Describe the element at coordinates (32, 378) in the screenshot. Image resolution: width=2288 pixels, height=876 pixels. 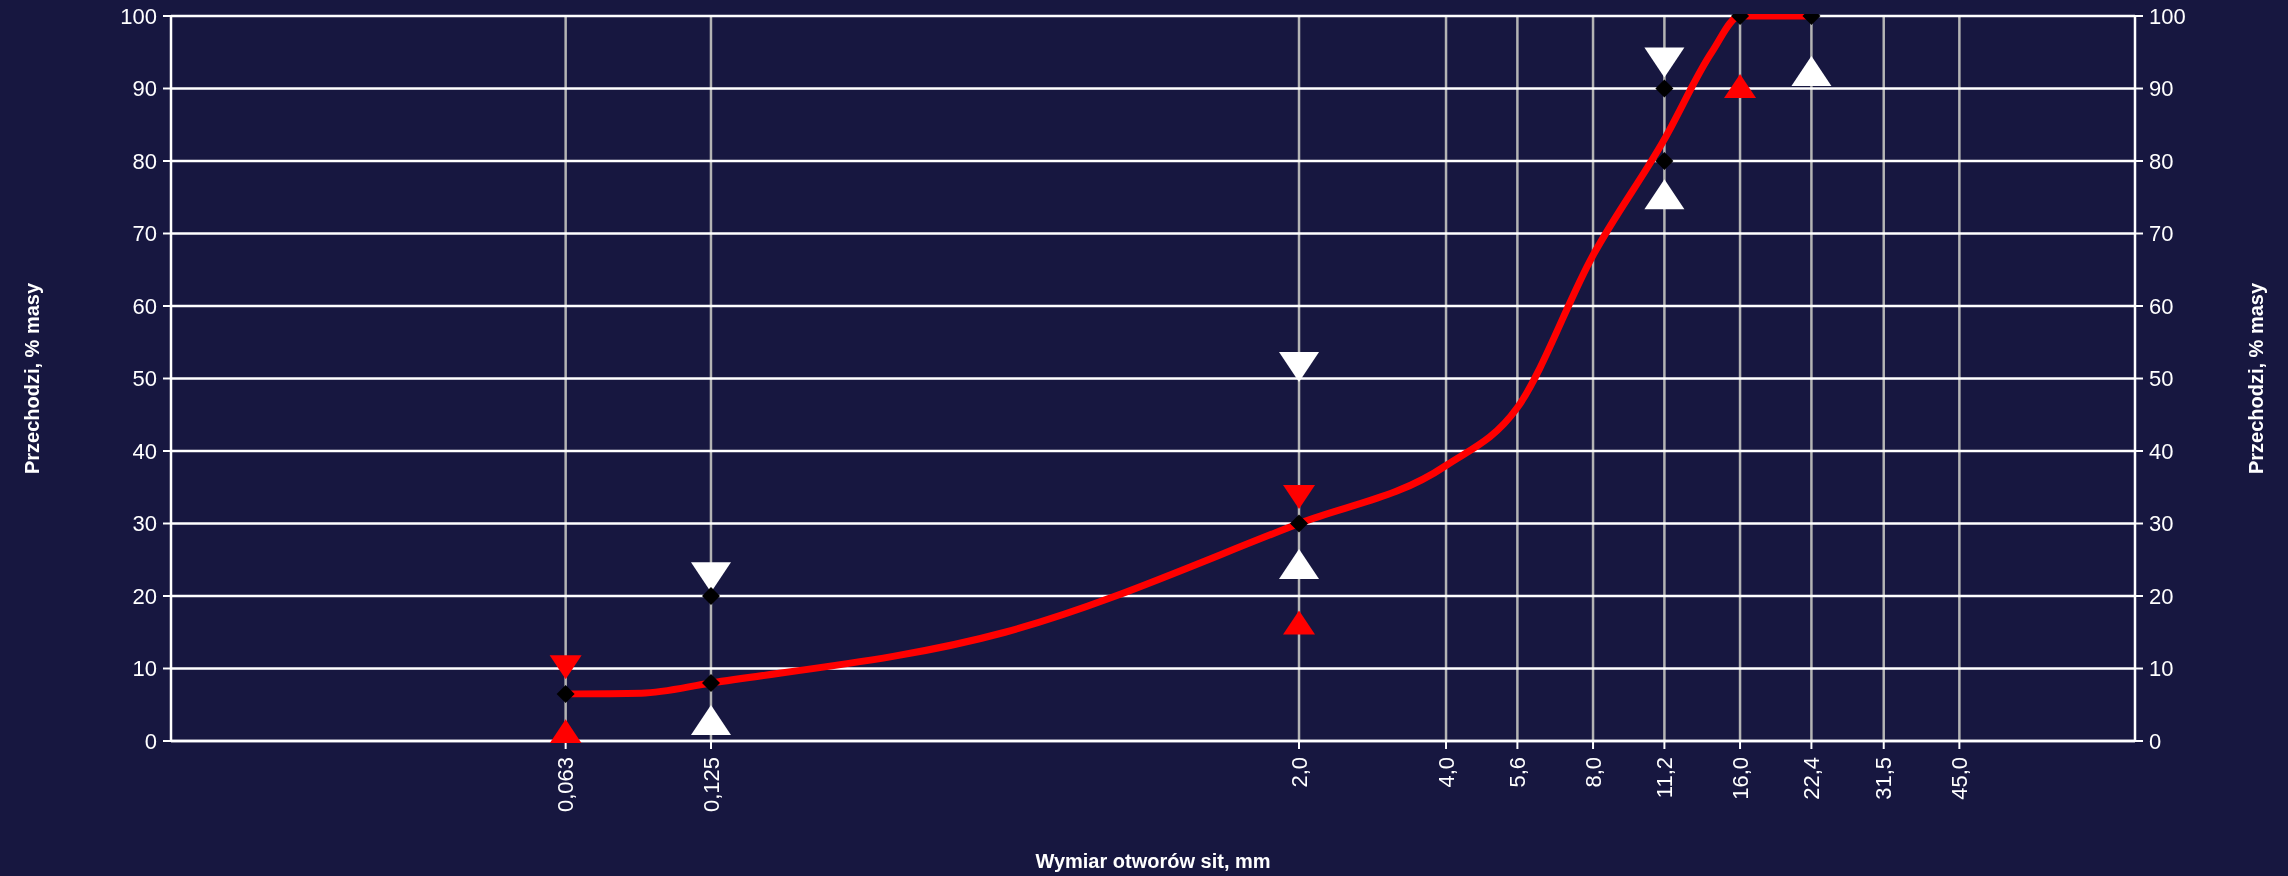
I see `y-axis-title: Przechodzi, % masy` at that location.